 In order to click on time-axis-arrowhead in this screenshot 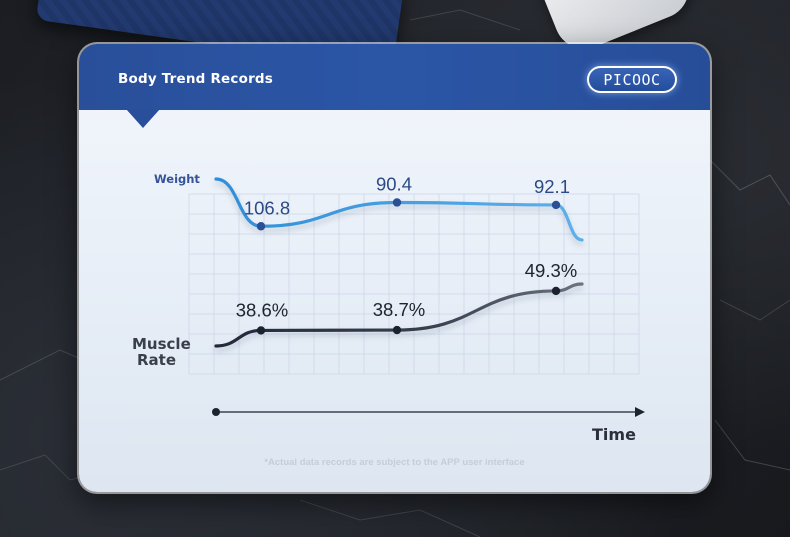, I will do `click(640, 412)`.